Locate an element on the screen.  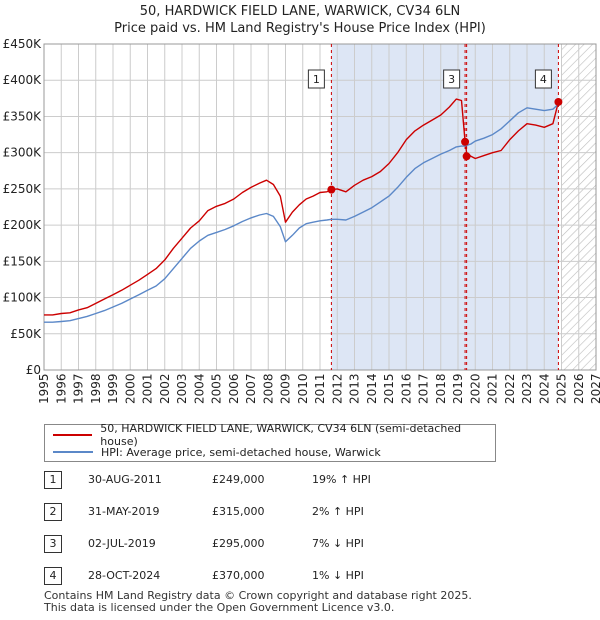
chart-label-number: 1 is located at coordinates (316, 79).